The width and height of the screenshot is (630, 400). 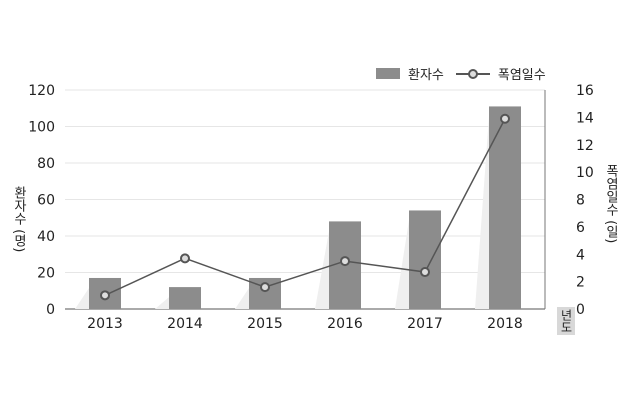 I want to click on y-left-tick-label: 120, so click(x=41, y=91).